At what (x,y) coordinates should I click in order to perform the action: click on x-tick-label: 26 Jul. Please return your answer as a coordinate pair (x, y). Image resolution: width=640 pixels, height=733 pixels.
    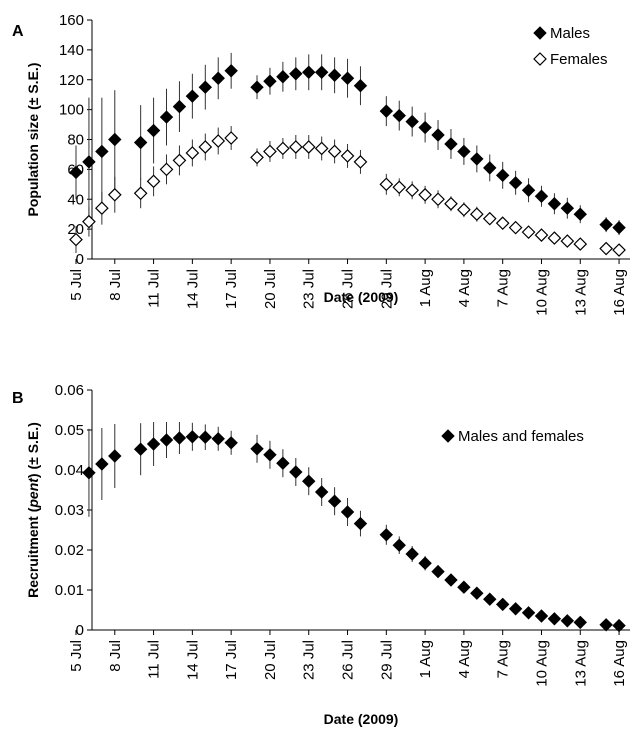
    Looking at the image, I should click on (348, 660).